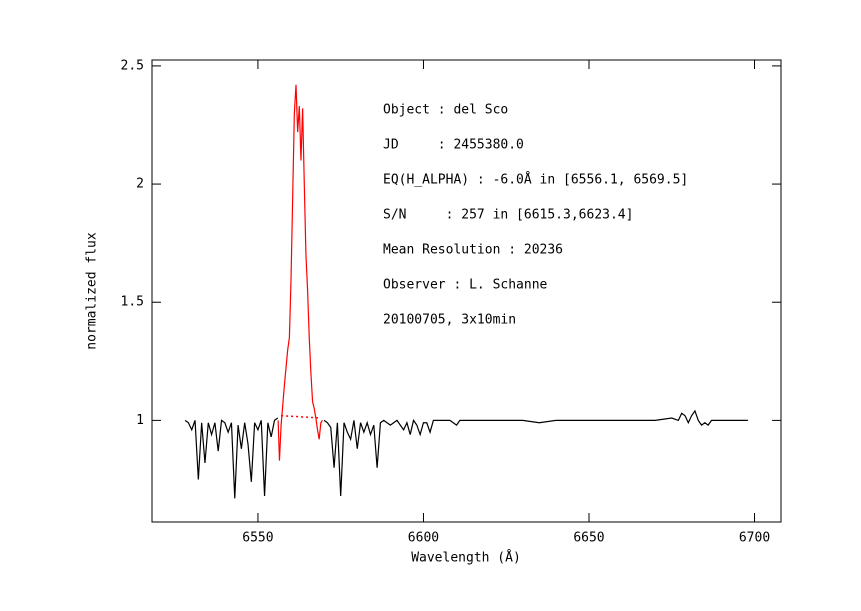 Image resolution: width=861 pixels, height=611 pixels. I want to click on annotation: Object : del Sco, so click(445, 110).